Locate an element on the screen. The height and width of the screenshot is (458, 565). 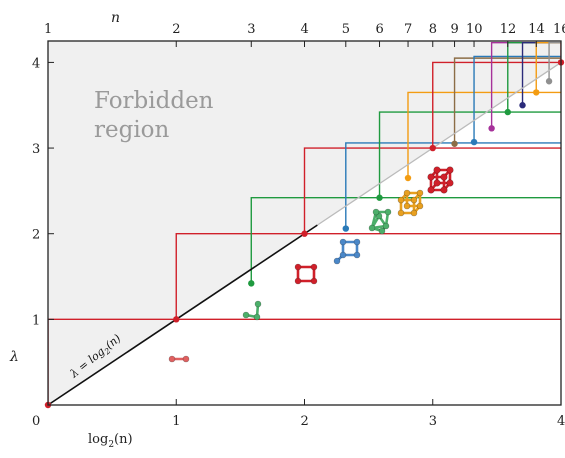
top-tick-label-14: 14 is located at coordinates (536, 29).